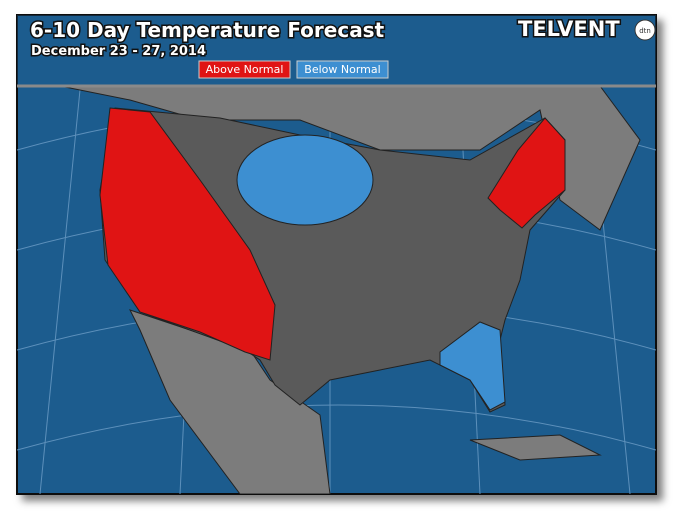 The image size is (692, 532). What do you see at coordinates (535, 447) in the screenshot?
I see `cuba` at bounding box center [535, 447].